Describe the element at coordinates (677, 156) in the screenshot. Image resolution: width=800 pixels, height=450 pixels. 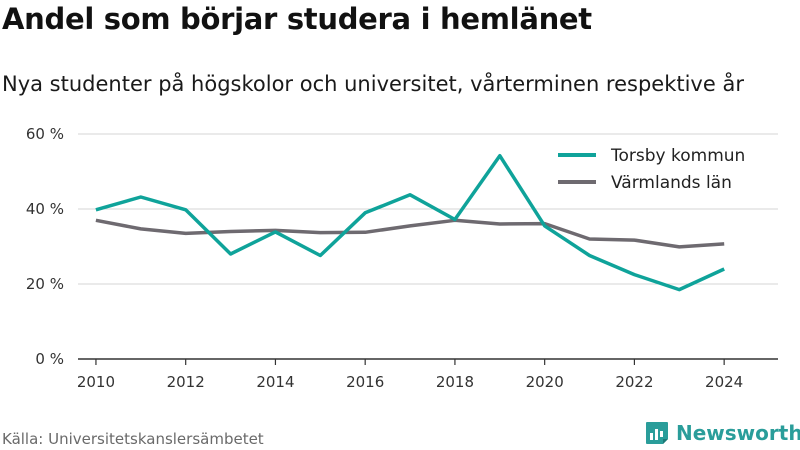
I see `legend-label: Torsby kommun` at that location.